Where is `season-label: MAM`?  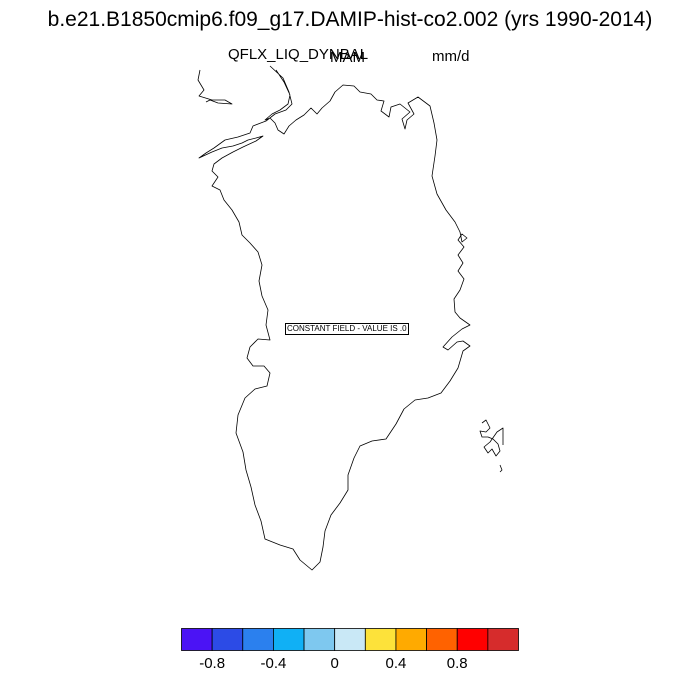 season-label: MAM is located at coordinates (347, 57).